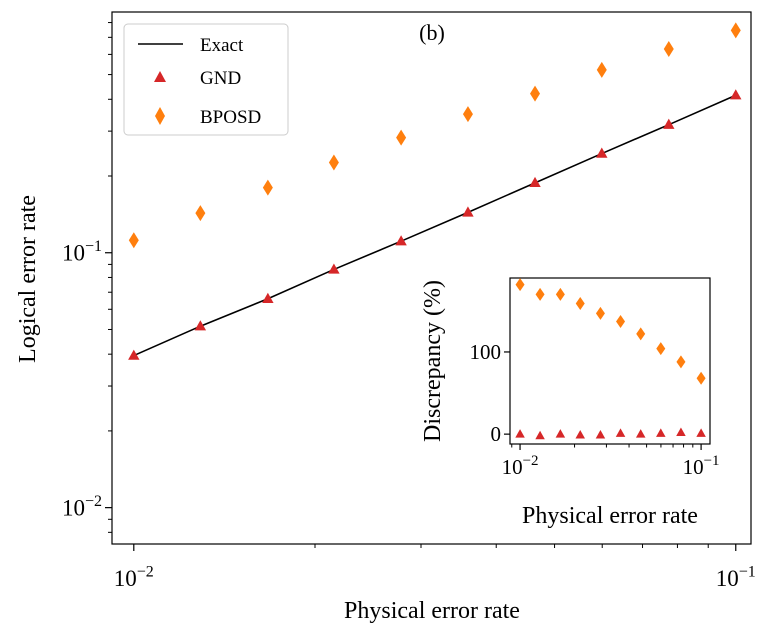 This screenshot has width=763, height=639. I want to click on legend-box, so click(206, 79).